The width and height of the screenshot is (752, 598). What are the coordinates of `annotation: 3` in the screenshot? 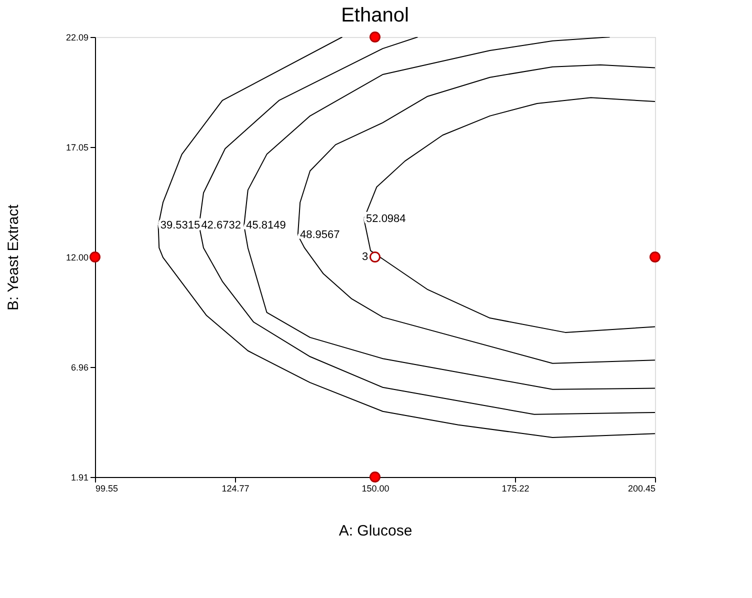 It's located at (365, 257).